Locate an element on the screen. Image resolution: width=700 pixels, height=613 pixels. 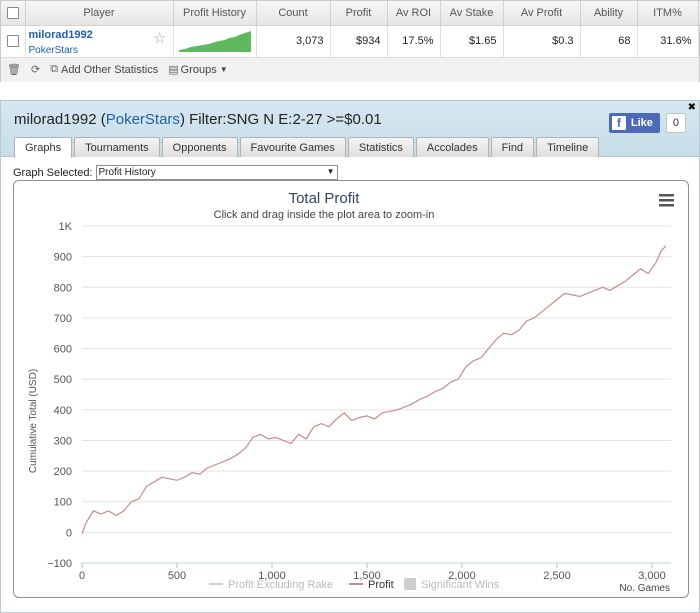
trash-icon: 🗑 is located at coordinates (14, 70).